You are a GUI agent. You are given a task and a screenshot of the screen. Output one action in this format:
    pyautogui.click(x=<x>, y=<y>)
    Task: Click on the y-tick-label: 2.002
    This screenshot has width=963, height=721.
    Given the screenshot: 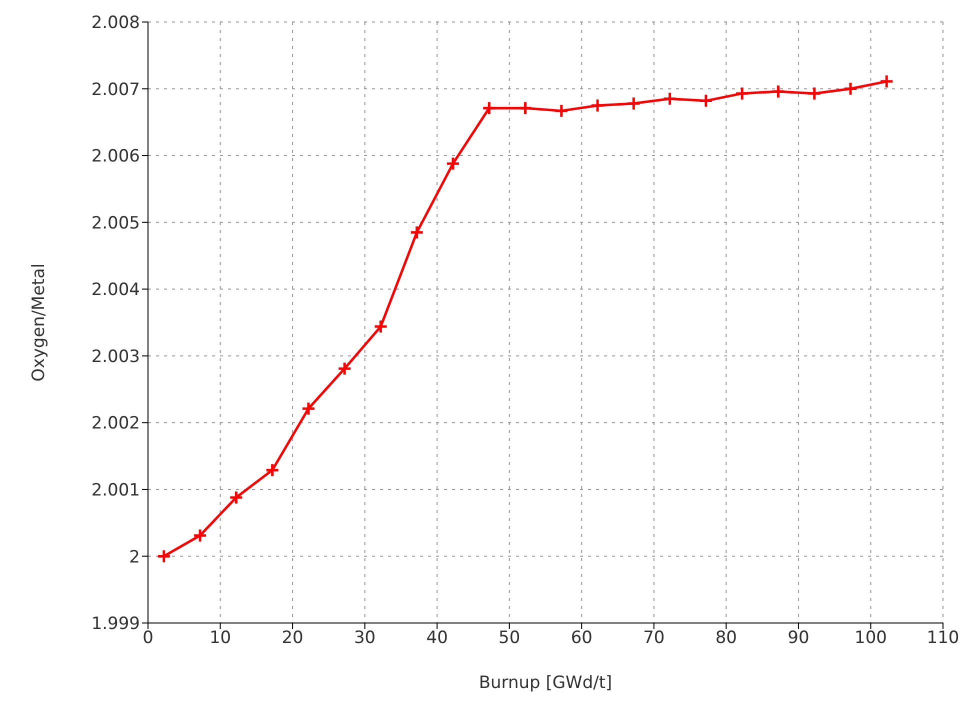 What is the action you would take?
    pyautogui.click(x=115, y=424)
    